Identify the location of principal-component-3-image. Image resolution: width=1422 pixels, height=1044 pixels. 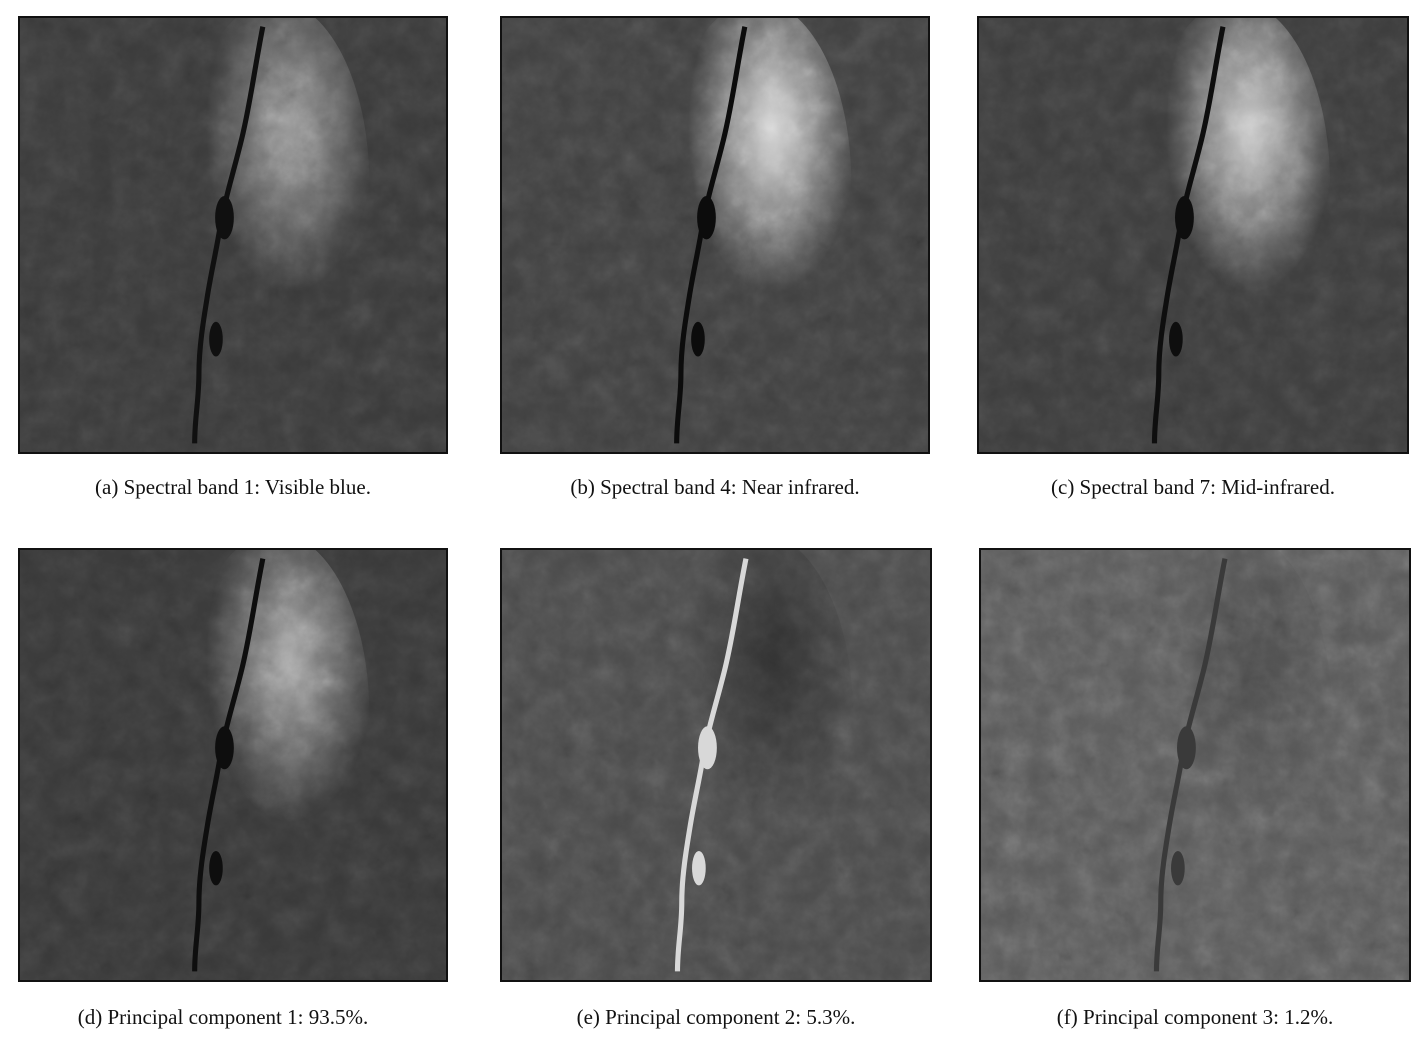
(1195, 765).